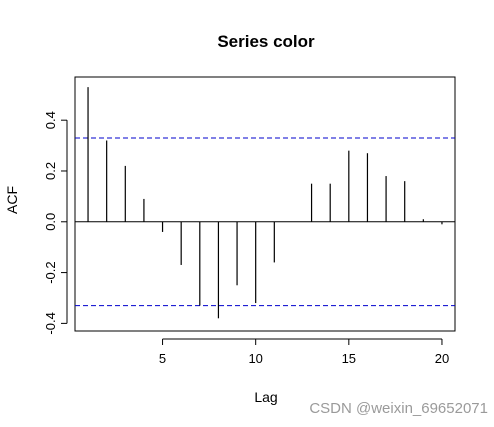 This screenshot has width=494, height=427. Describe the element at coordinates (12, 200) in the screenshot. I see `y-axis-label: ACF` at that location.